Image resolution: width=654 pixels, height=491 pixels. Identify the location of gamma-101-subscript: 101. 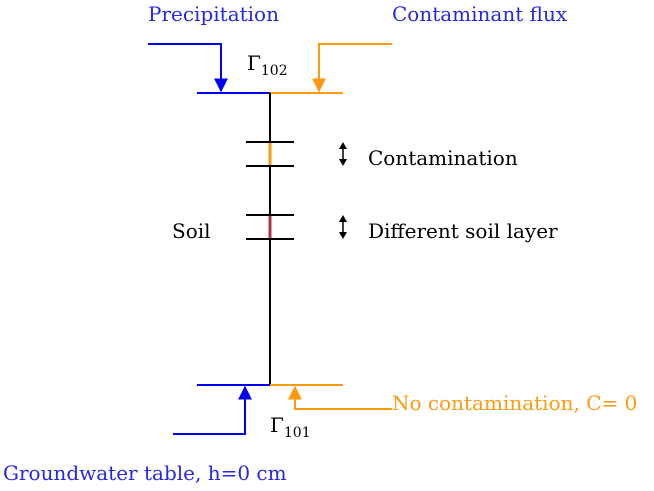
(297, 433).